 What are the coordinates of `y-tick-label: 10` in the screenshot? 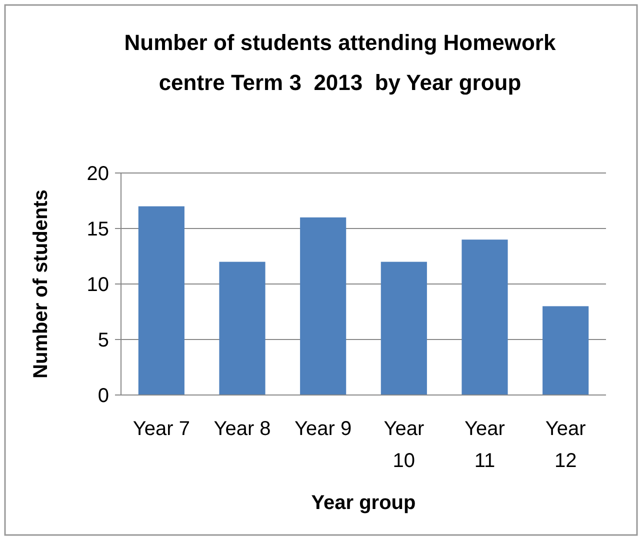 It's located at (97, 285).